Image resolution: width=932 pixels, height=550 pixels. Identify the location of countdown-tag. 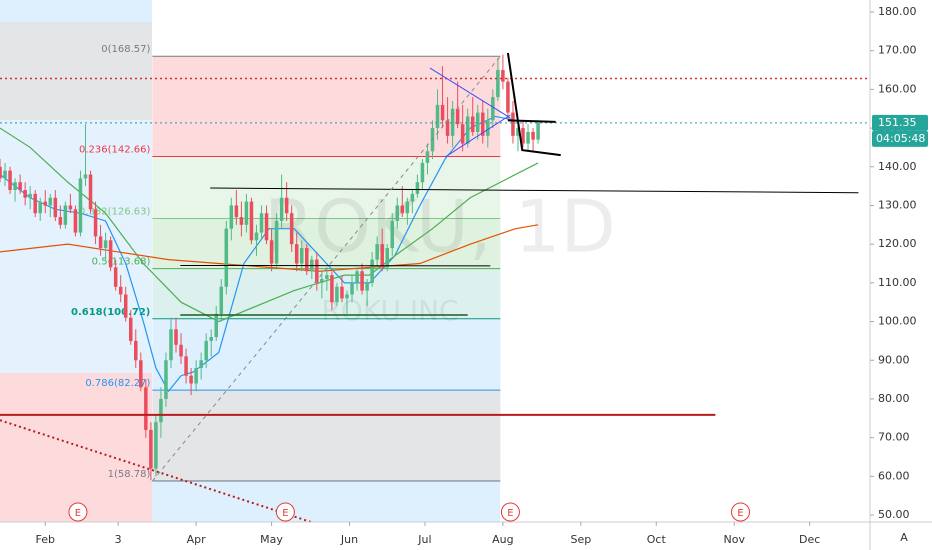
(900, 138).